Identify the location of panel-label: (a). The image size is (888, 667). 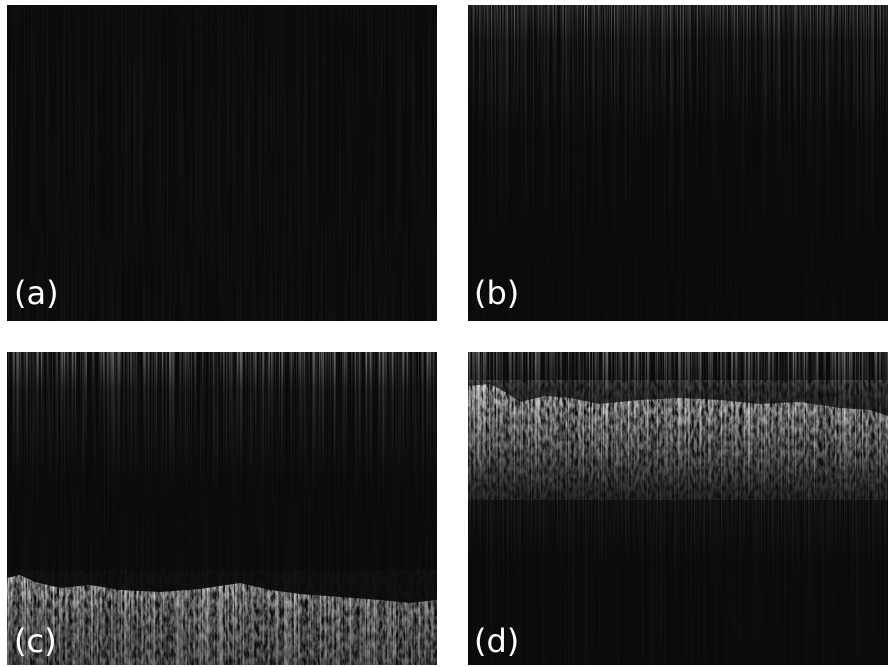
(36, 293).